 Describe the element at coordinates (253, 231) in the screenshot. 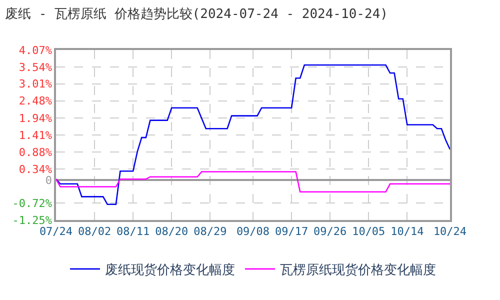

I see `x-tick-label: 09/08` at that location.